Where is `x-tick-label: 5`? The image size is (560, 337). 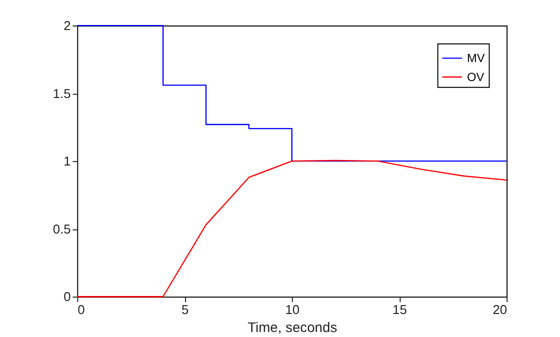 x-tick-label: 5 is located at coordinates (185, 309).